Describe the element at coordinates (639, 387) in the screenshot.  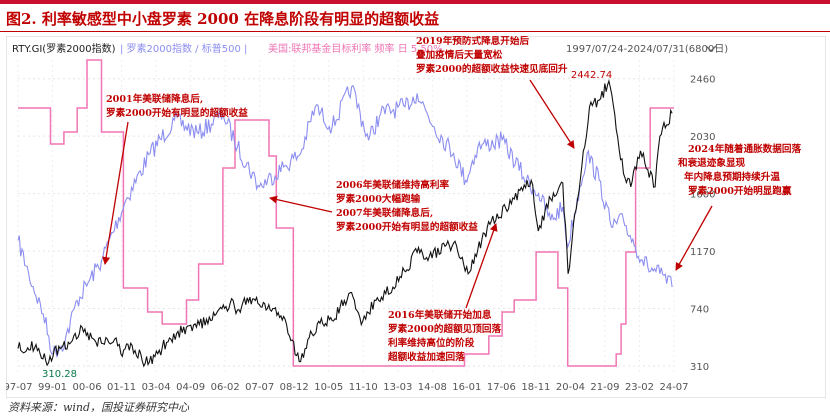
I see `x-tick-18: 23-02` at that location.